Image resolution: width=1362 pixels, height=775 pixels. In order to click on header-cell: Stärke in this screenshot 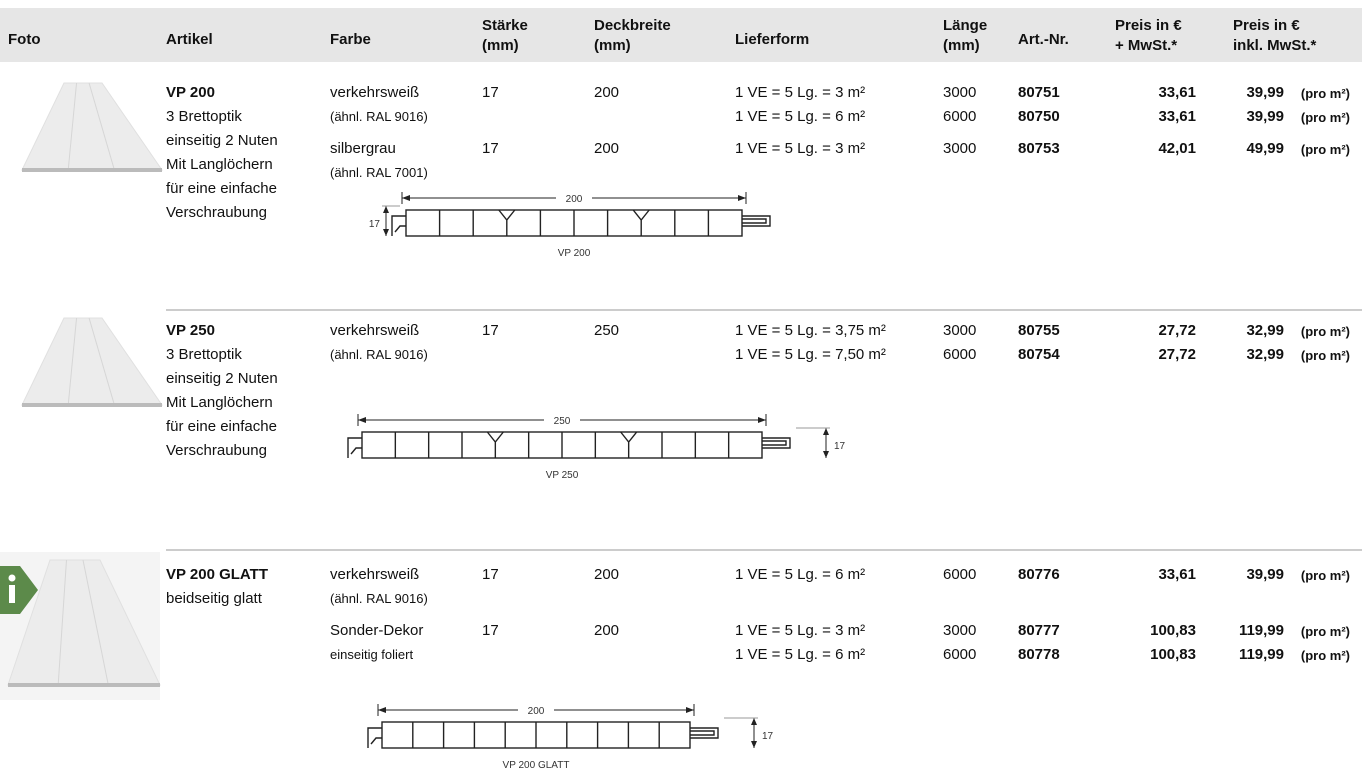, I will do `click(505, 25)`.